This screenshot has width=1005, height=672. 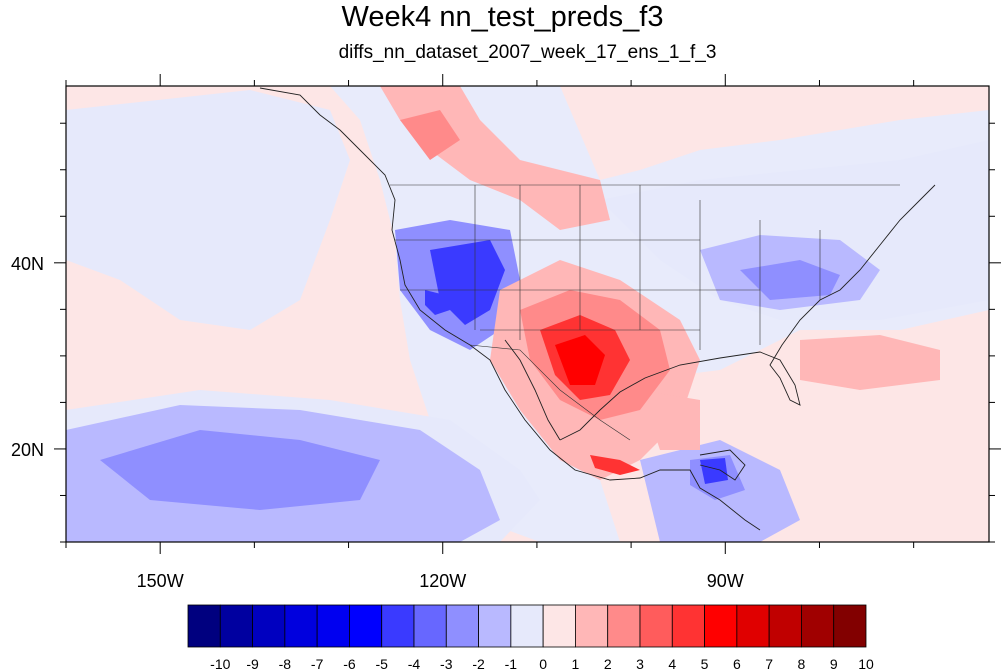 What do you see at coordinates (705, 664) in the screenshot?
I see `colorbar-label: 5` at bounding box center [705, 664].